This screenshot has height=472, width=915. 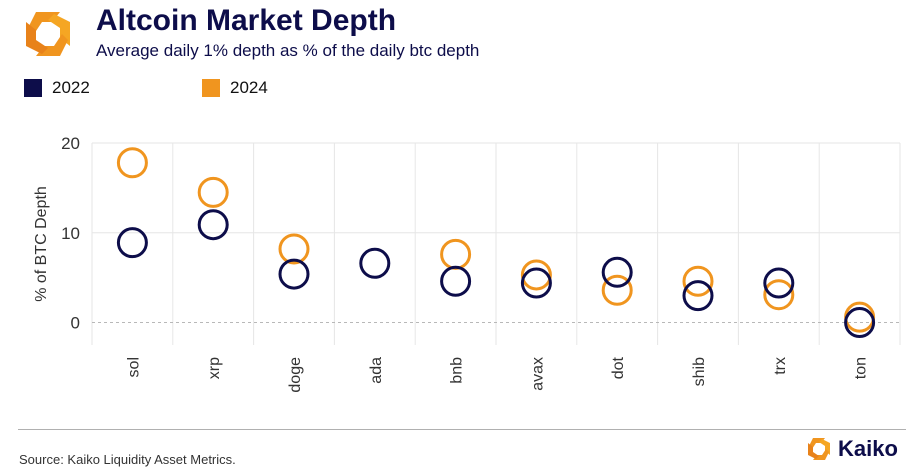 What do you see at coordinates (537, 374) in the screenshot?
I see `x-tick-label-avax: avax` at bounding box center [537, 374].